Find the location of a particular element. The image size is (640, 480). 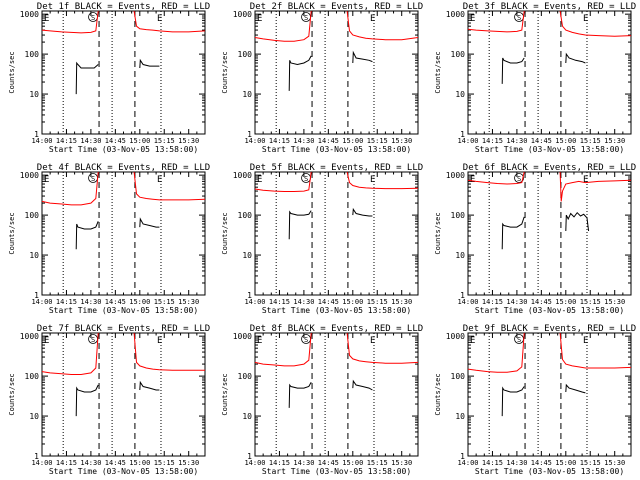

panel-title: Det 8f BLACK = Events, RED = LLD is located at coordinates (336, 329).